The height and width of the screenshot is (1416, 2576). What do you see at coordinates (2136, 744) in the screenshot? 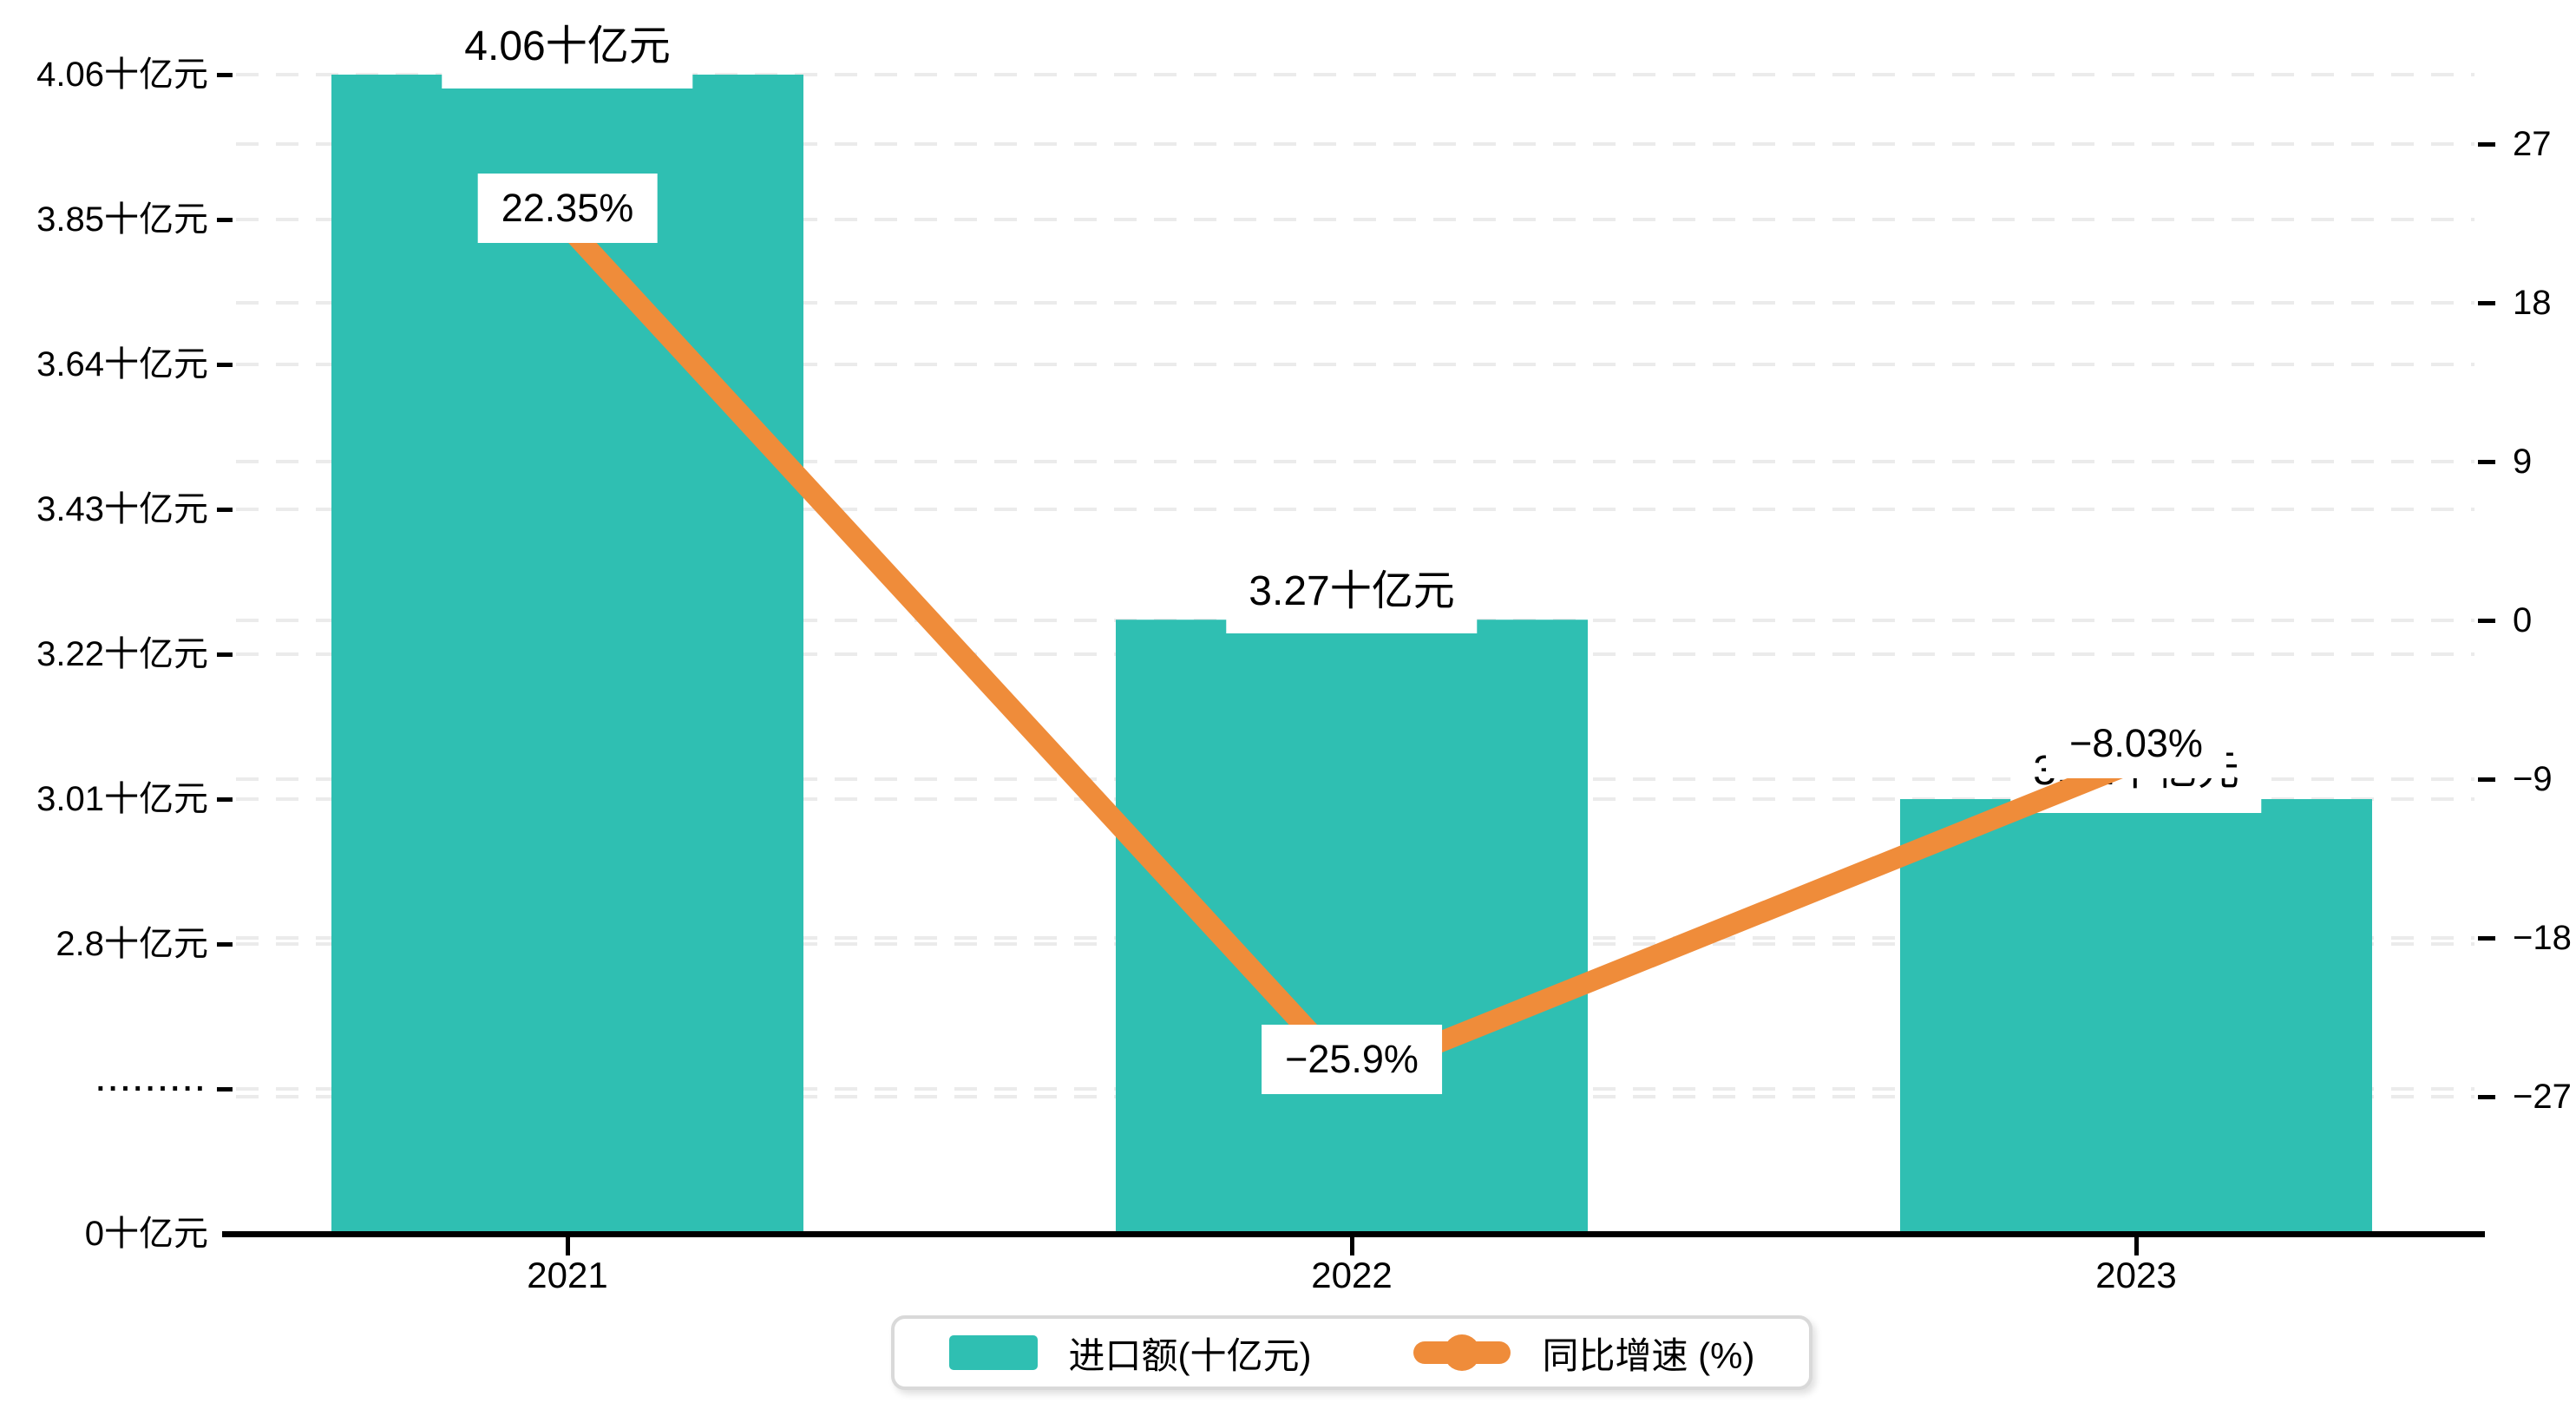
I see `line-value-label-2023: −8.03%` at bounding box center [2136, 744].